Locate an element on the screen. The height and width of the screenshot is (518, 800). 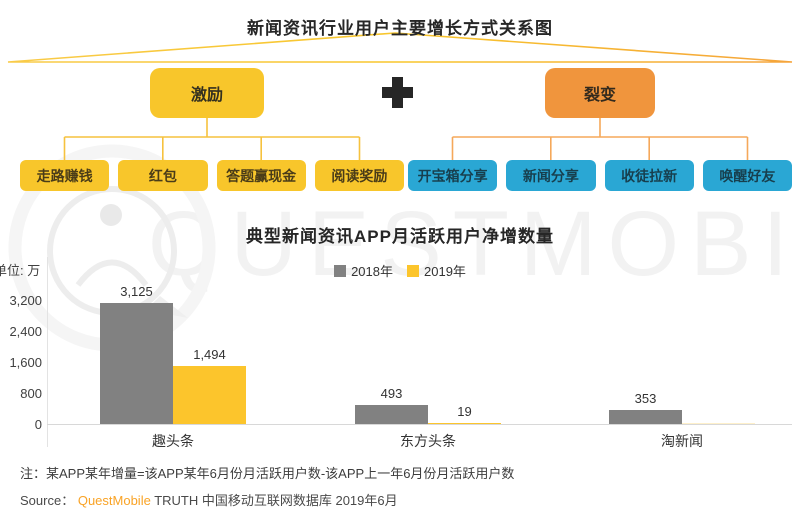
legend-item: 2018年 is located at coordinates (363, 270).